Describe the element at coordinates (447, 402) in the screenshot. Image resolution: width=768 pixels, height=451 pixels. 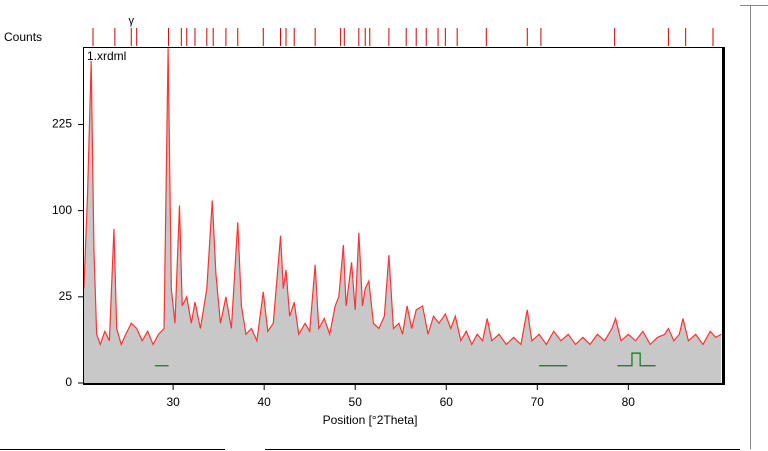
I see `x-tick-label: 60` at that location.